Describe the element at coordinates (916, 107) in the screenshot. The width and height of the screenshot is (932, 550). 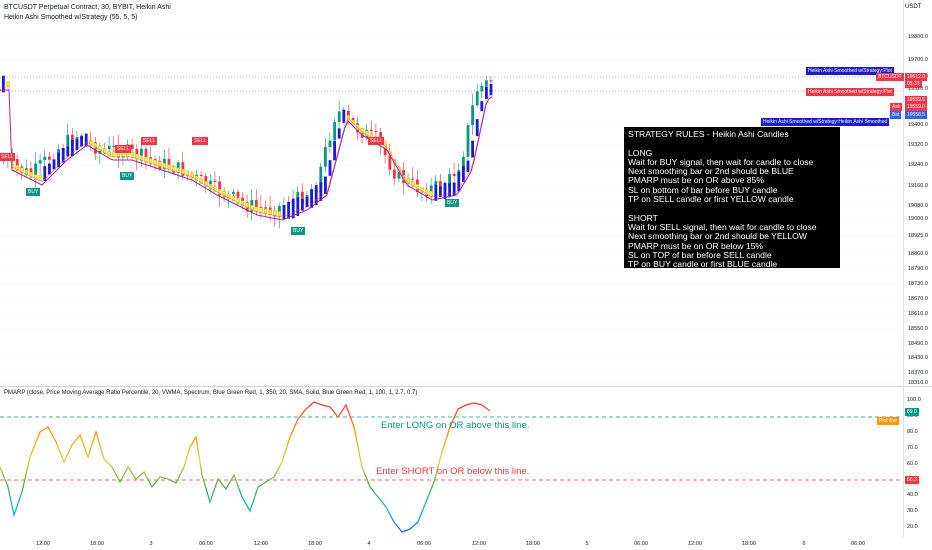
I see `ask-price-tag: 19559.0` at that location.